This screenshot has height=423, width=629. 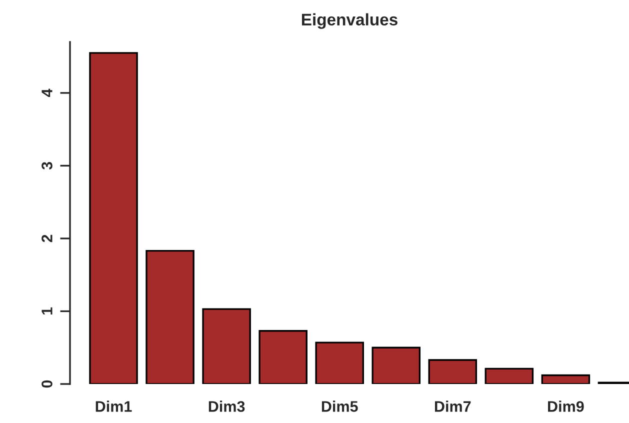 I want to click on y-tick-label: 0, so click(x=47, y=384).